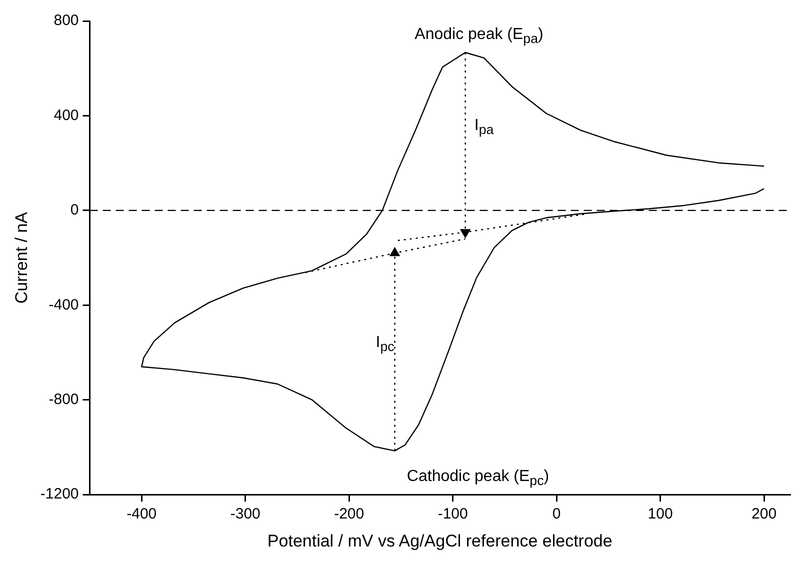  Describe the element at coordinates (141, 514) in the screenshot. I see `x-tick-label: -400` at that location.